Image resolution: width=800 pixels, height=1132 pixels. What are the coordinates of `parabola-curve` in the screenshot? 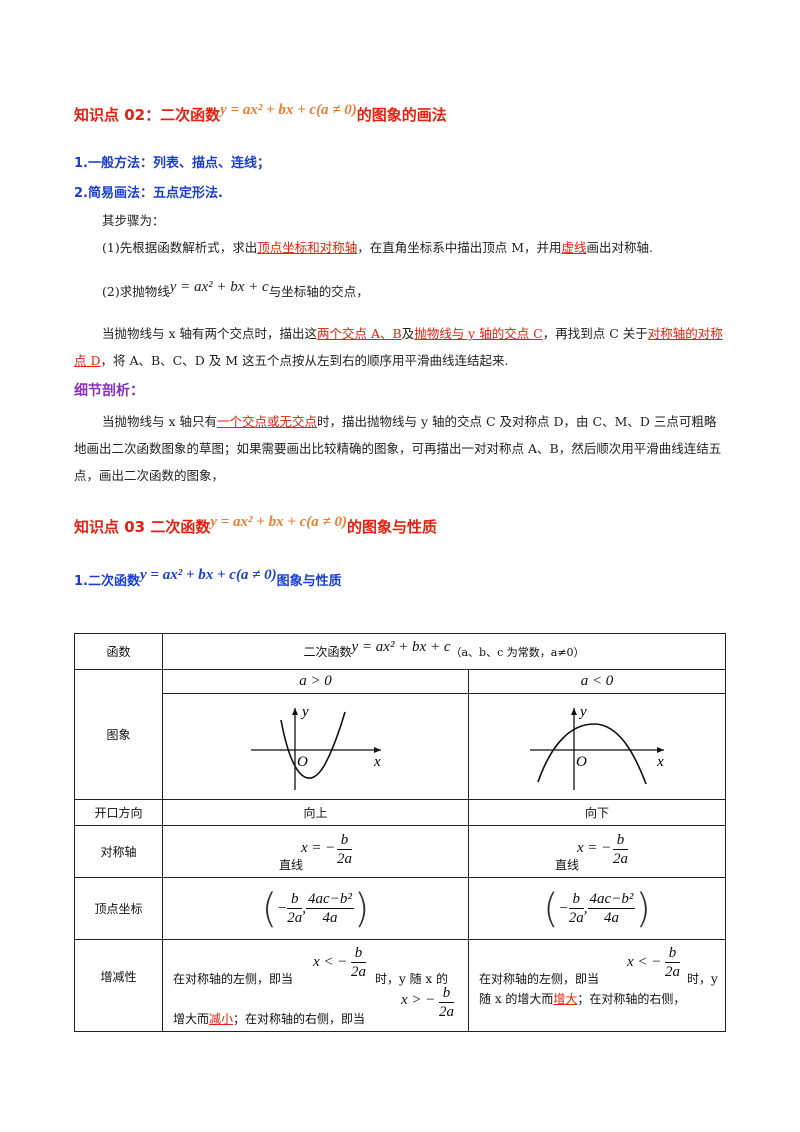 It's located at (592, 753).